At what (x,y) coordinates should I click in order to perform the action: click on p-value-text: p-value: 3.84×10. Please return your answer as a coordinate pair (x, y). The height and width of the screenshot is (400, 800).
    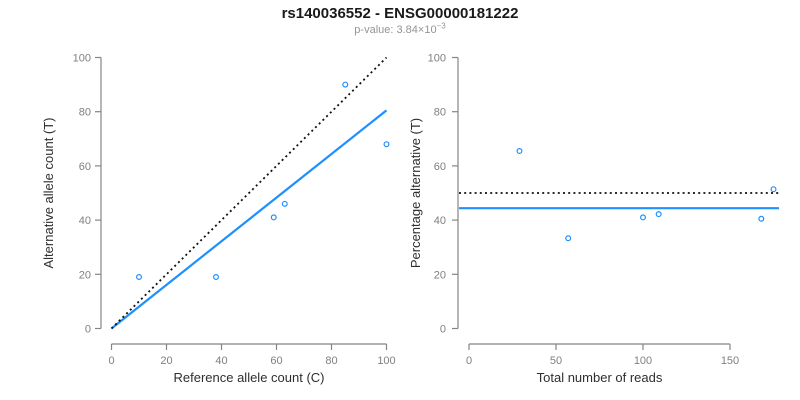
    Looking at the image, I should click on (395, 30).